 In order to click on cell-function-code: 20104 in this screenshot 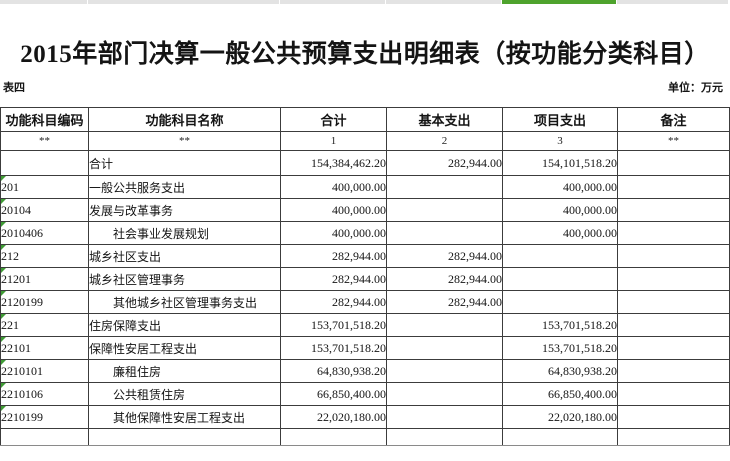, I will do `click(44, 210)`.